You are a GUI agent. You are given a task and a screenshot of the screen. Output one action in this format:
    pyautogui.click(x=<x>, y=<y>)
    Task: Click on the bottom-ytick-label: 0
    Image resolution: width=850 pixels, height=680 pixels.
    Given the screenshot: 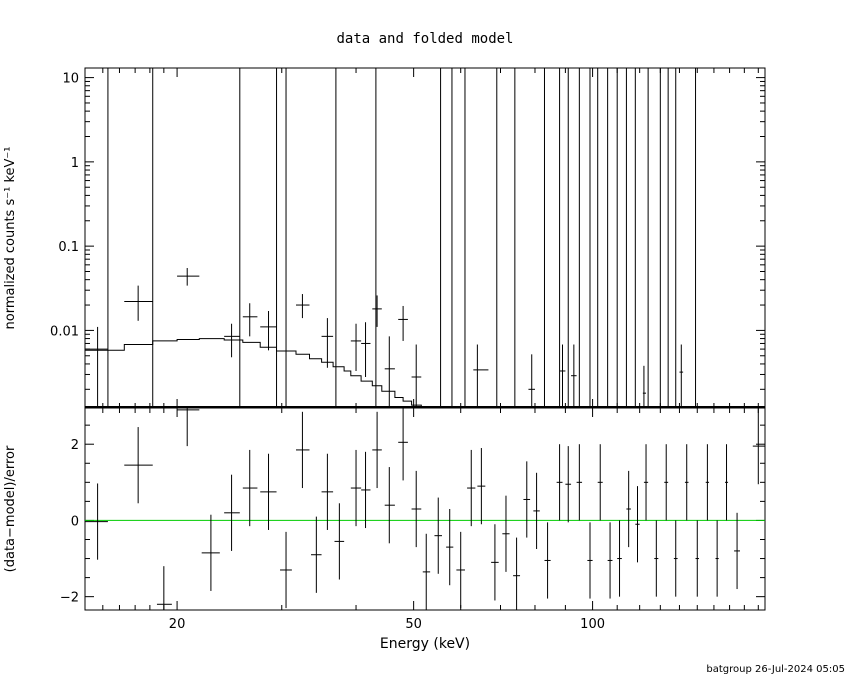 What is the action you would take?
    pyautogui.click(x=75, y=521)
    